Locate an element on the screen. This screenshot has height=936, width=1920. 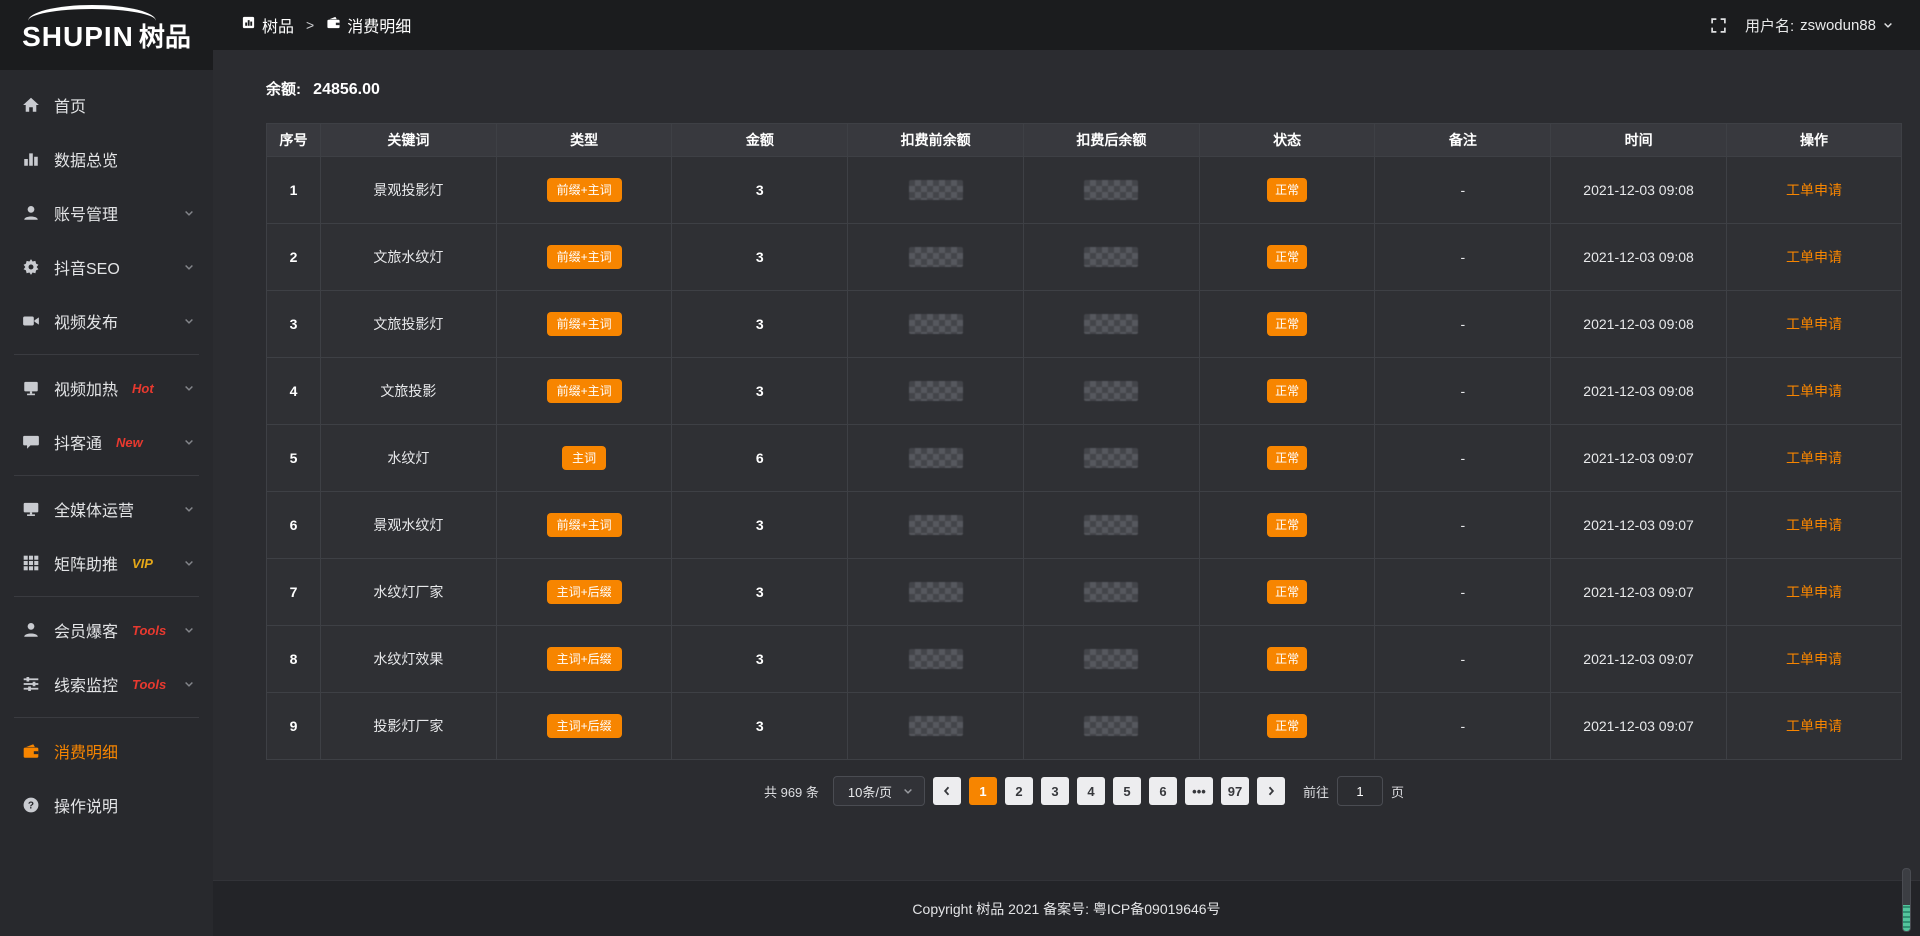
topbar-right: 用户名: zswodun88 is located at coordinates (1802, 25).